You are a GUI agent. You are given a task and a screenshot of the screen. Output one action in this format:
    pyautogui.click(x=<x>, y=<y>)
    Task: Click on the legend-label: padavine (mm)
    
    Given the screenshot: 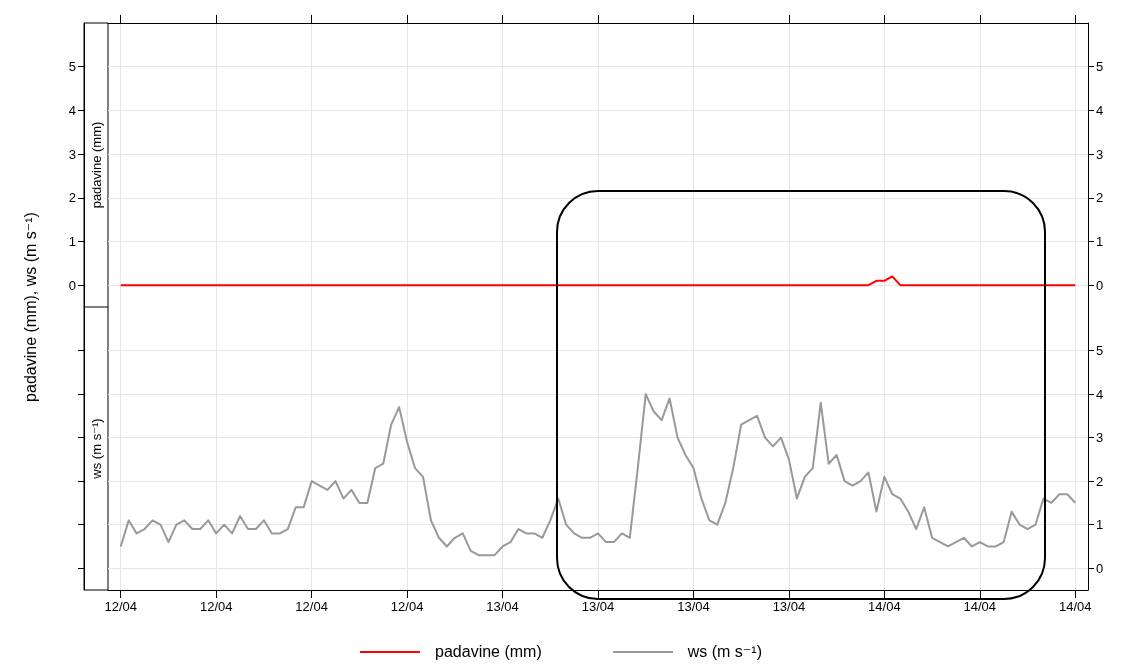 What is the action you would take?
    pyautogui.click(x=488, y=651)
    